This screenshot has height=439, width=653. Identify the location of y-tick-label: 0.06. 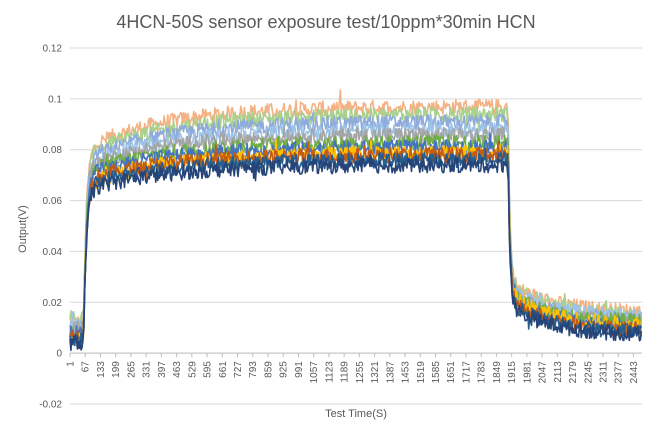
(53, 201).